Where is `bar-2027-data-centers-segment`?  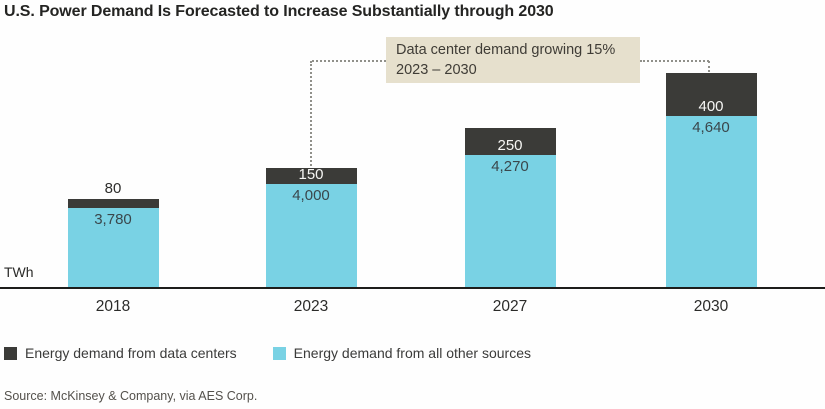
bar-2027-data-centers-segment is located at coordinates (510, 141).